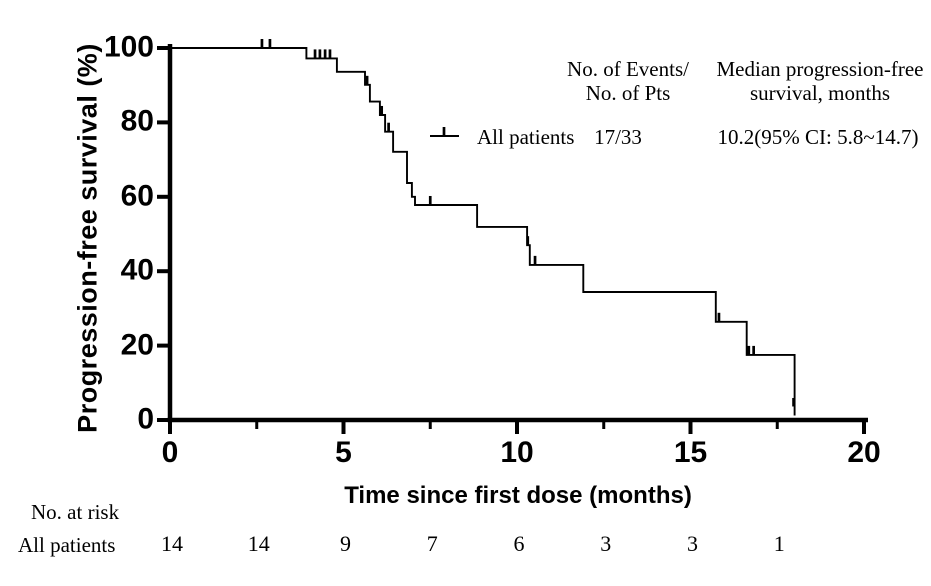 The image size is (931, 586). I want to click on y-axis-title: Progression-free survival (%), so click(87, 238).